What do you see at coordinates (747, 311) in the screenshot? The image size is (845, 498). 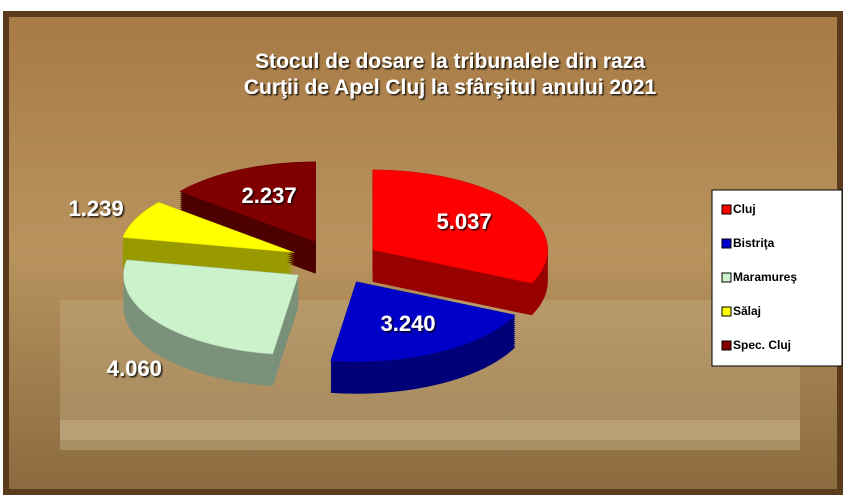 I see `legend-label: Sălaj` at bounding box center [747, 311].